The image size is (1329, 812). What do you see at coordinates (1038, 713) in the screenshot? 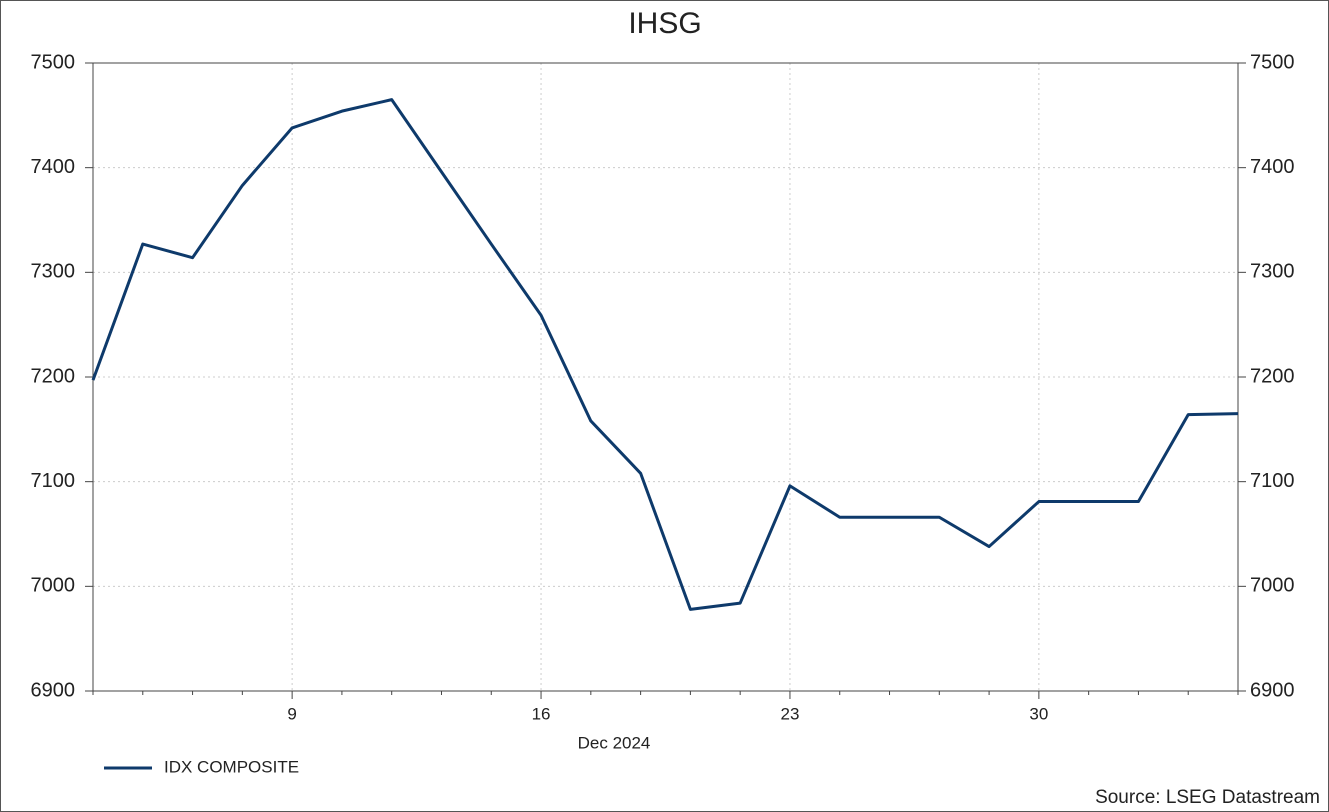
I see `x-tick-label: 30` at bounding box center [1038, 713].